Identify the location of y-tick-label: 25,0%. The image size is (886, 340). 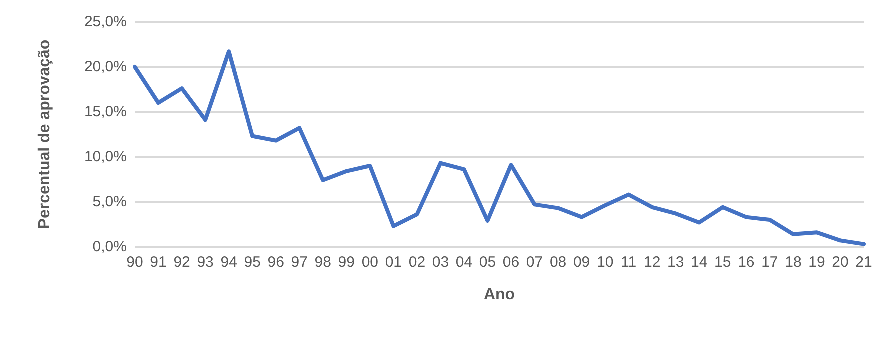
(105, 22).